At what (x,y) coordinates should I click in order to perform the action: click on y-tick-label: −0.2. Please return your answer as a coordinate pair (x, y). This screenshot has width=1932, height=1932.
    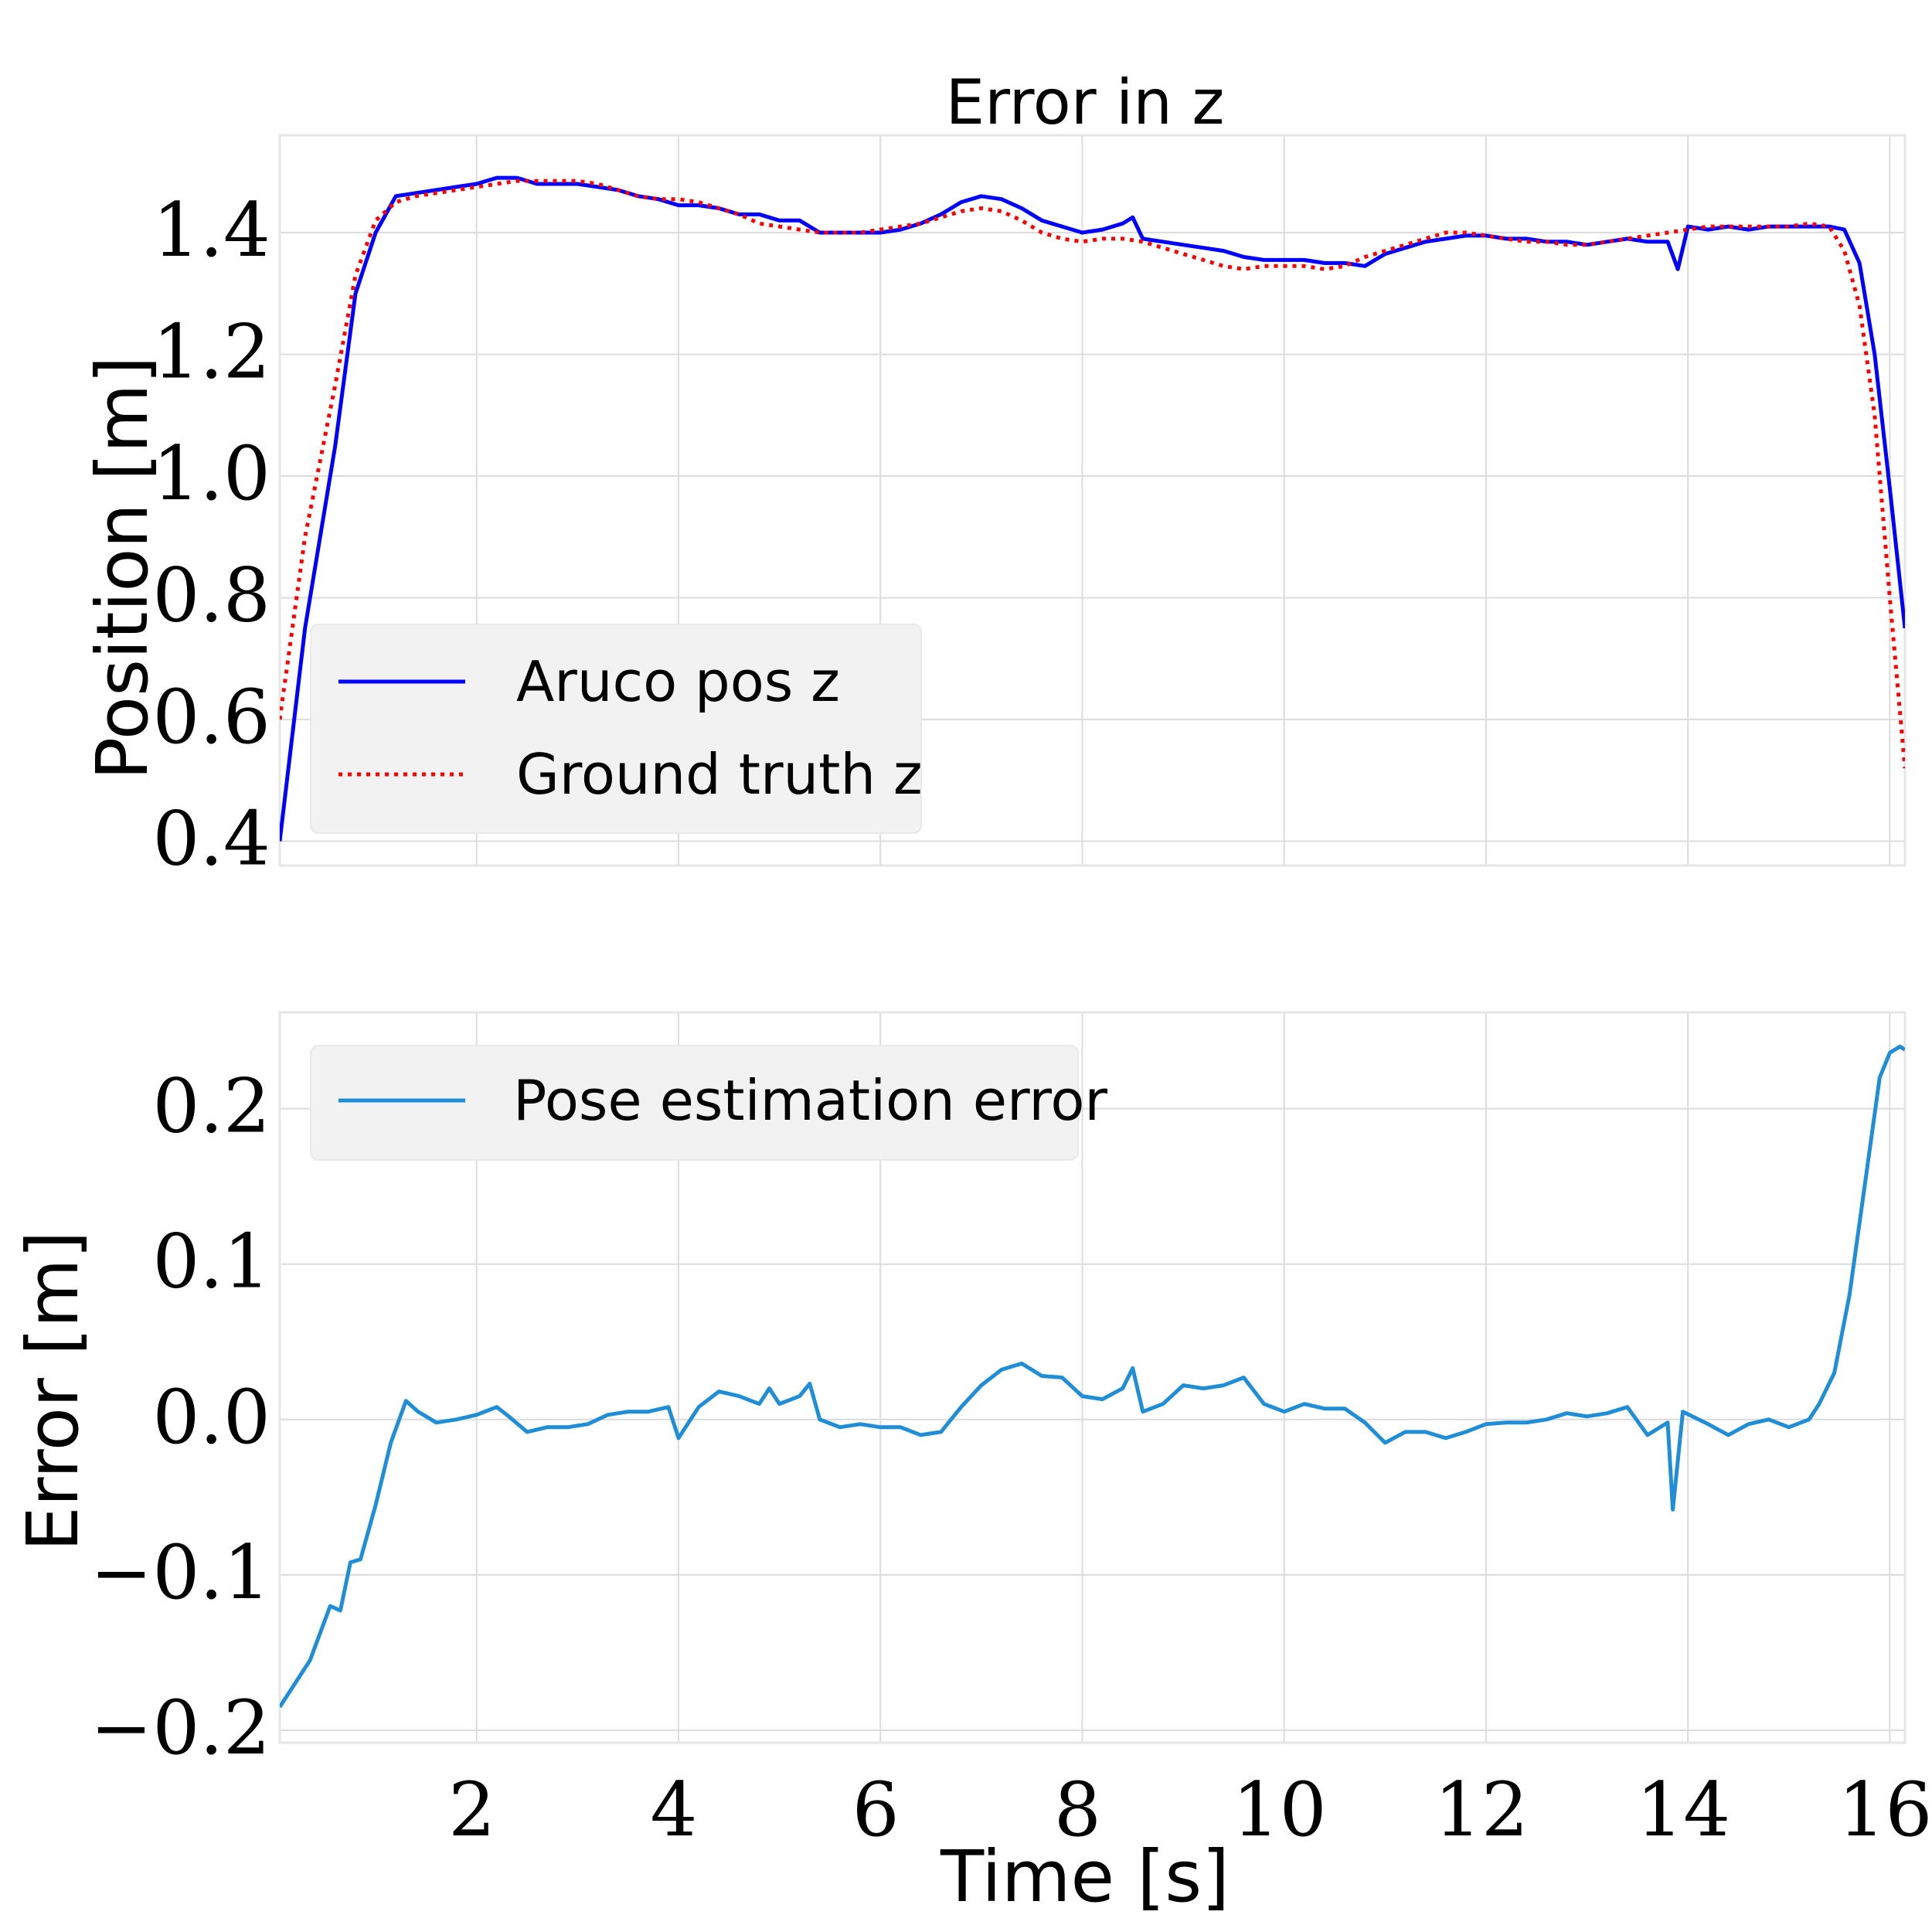
    Looking at the image, I should click on (180, 1728).